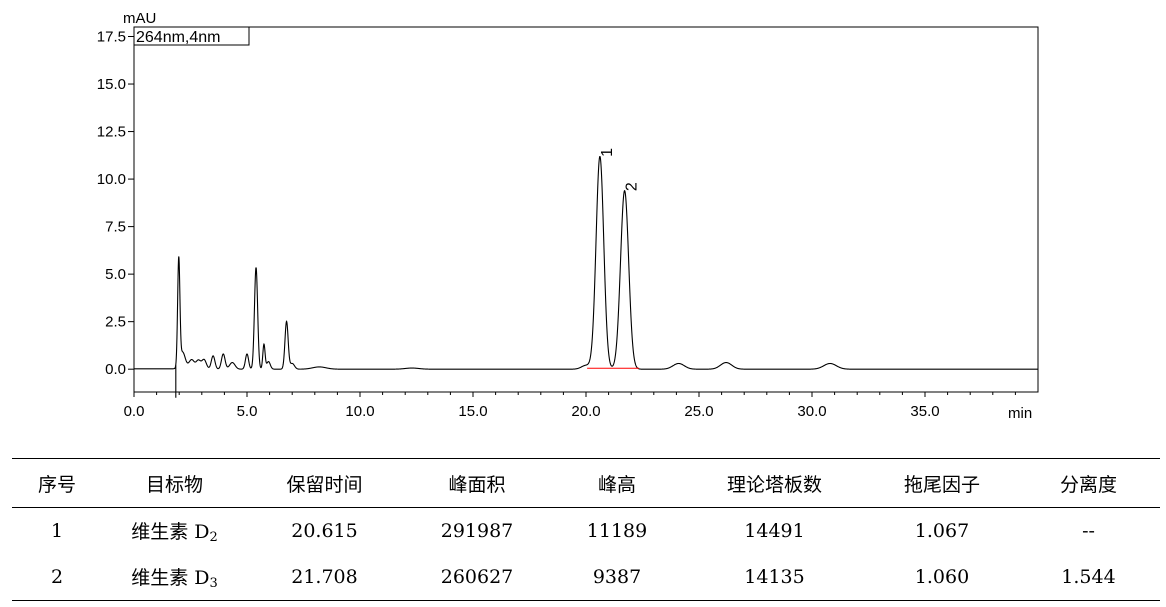  I want to click on peak-label: 2, so click(632, 186).